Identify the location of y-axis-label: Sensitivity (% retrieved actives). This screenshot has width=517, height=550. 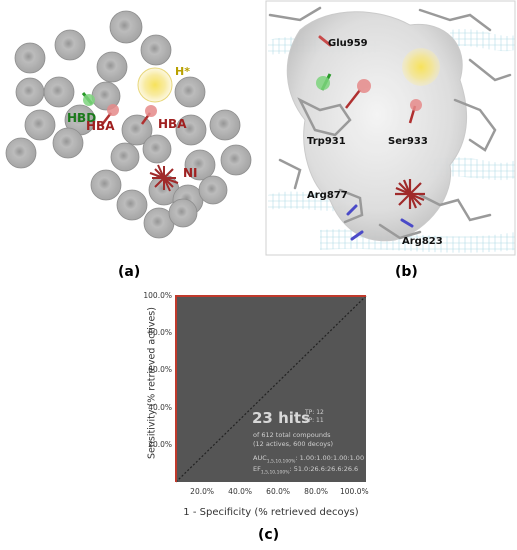
(152, 383).